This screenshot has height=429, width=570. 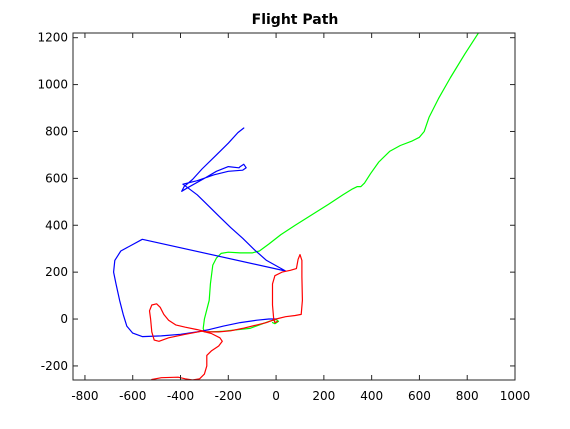 I want to click on y-tick-label: 400, so click(x=56, y=225).